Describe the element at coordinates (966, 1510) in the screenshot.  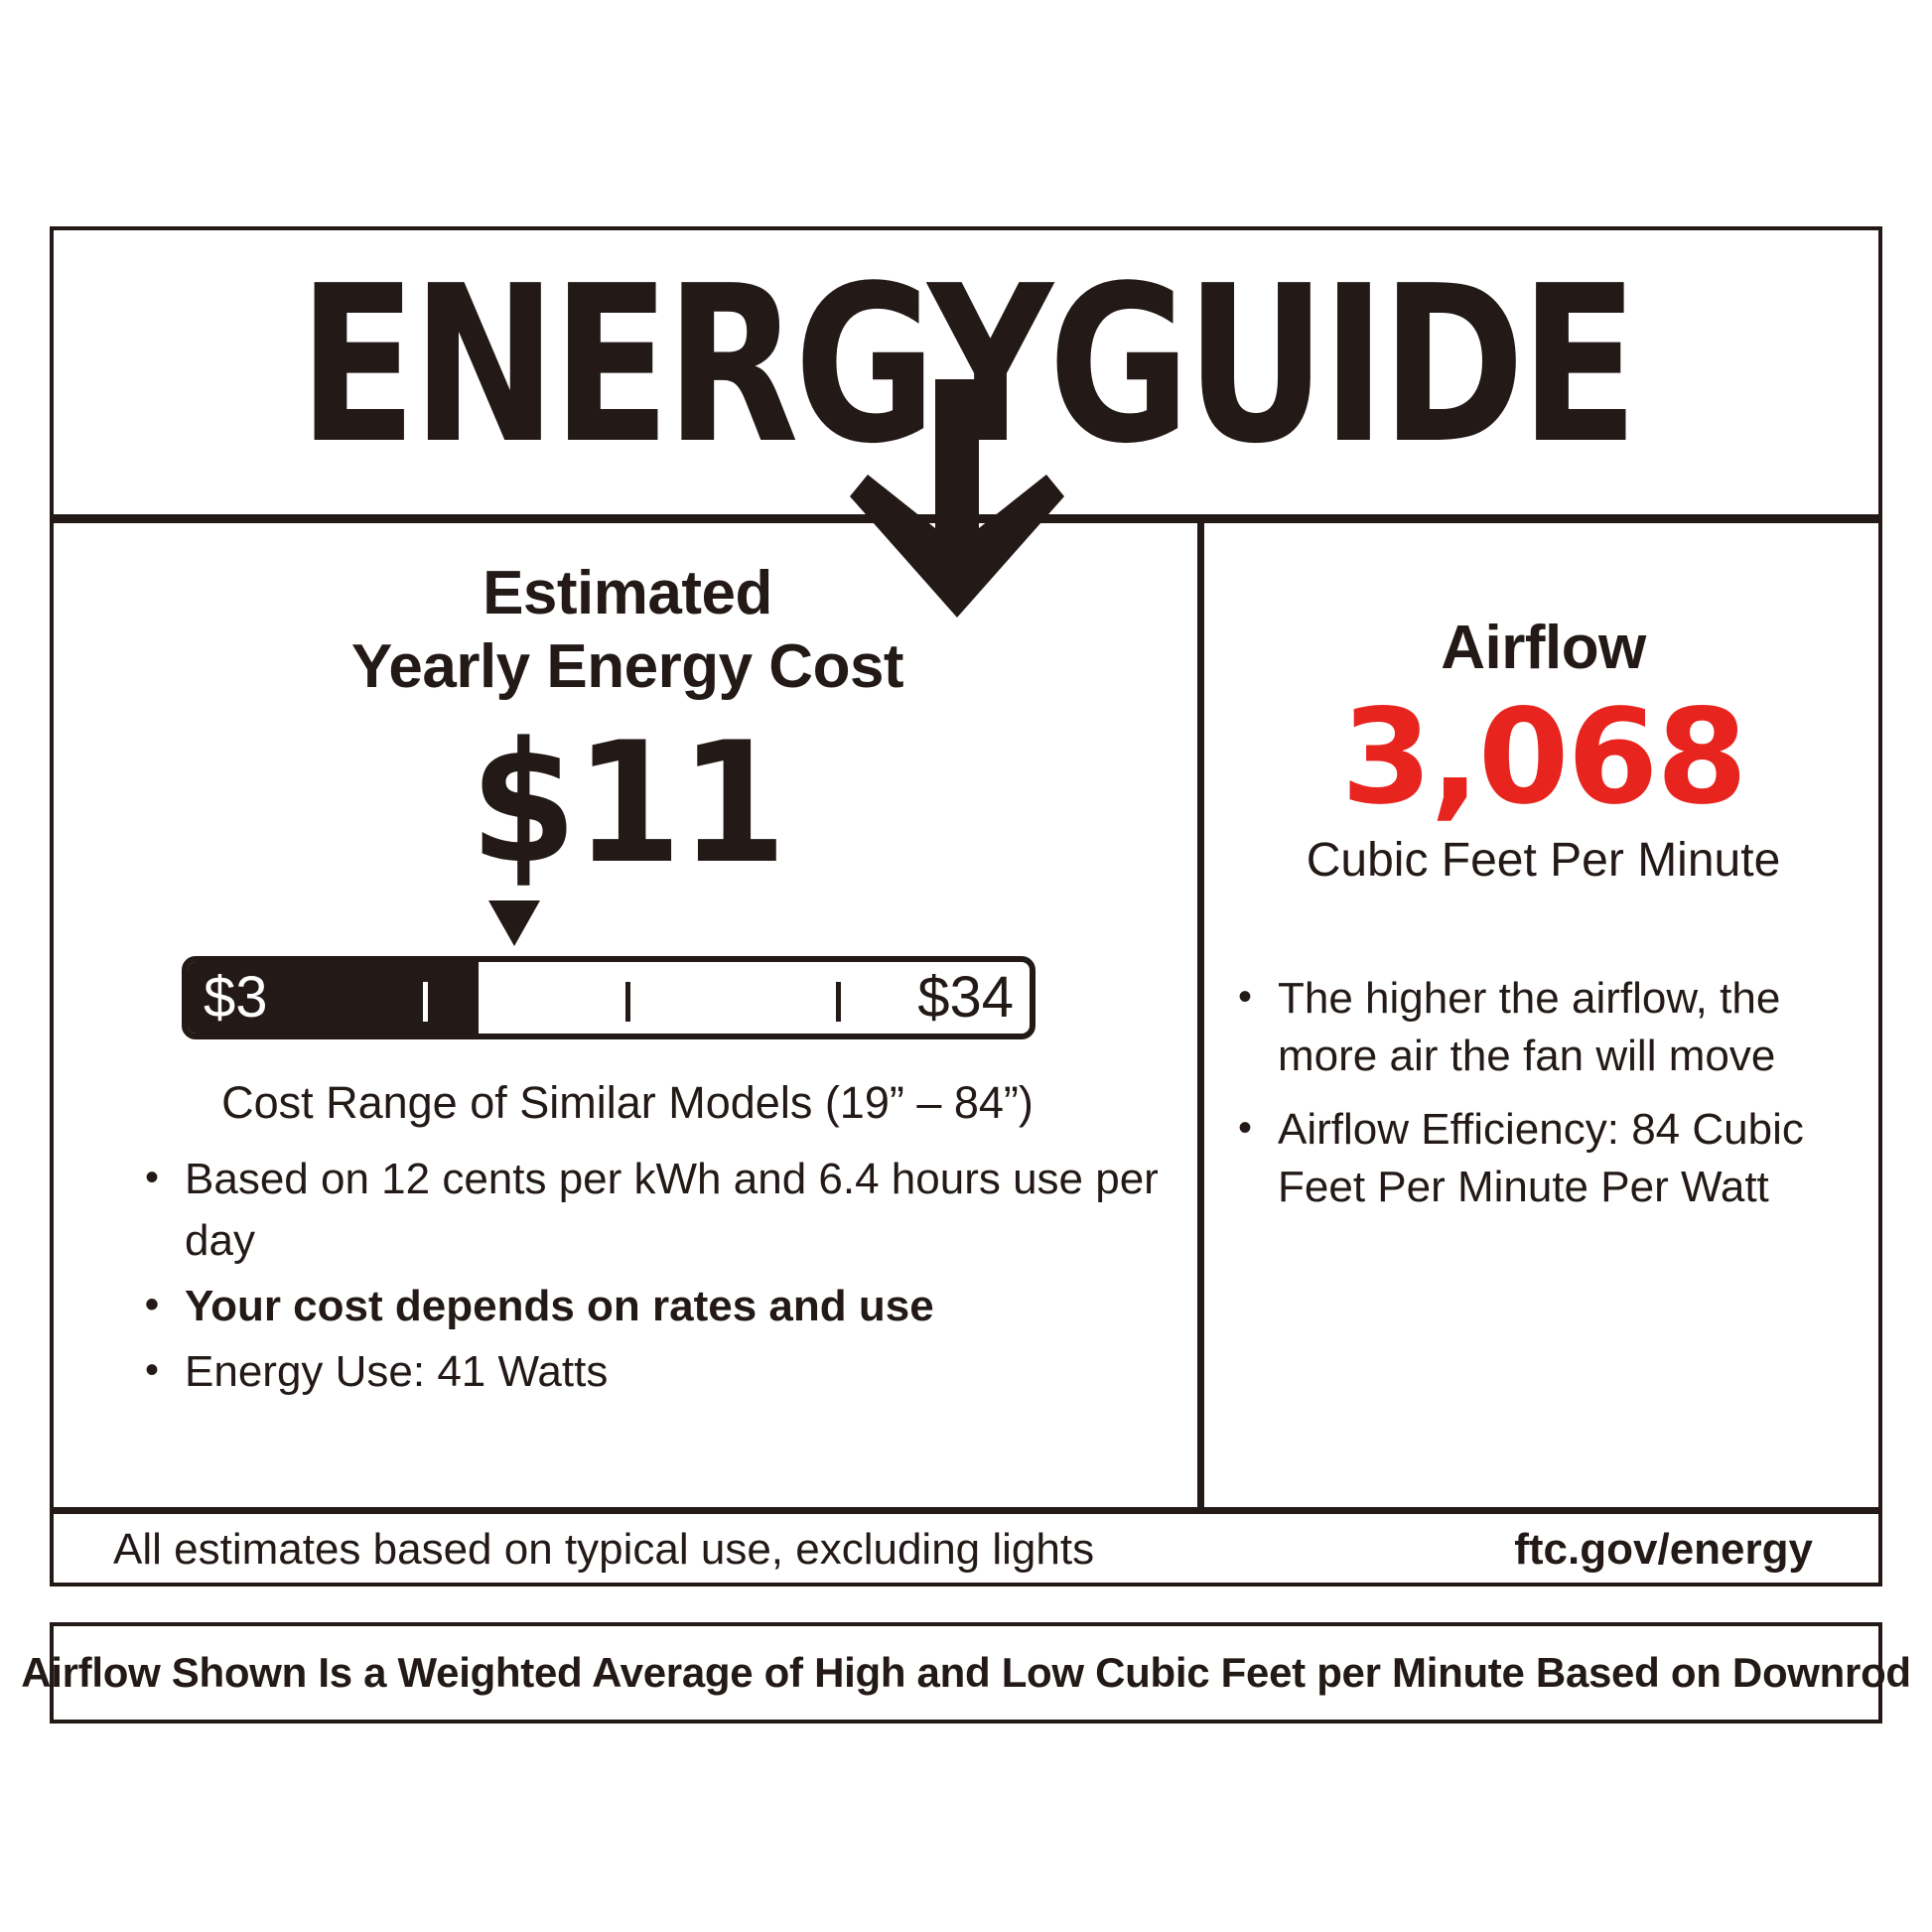
I see `footer-divider-rule` at that location.